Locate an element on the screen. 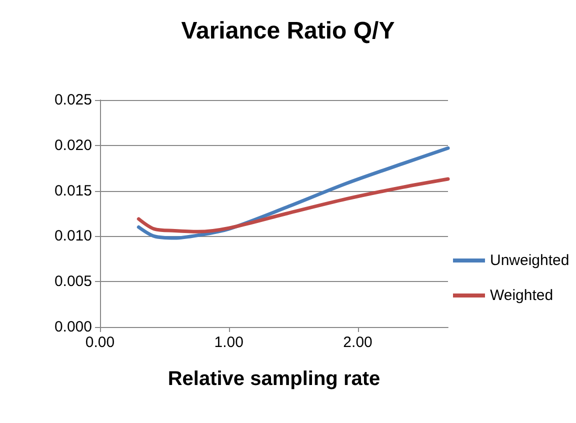 The height and width of the screenshot is (423, 576). legend-label: Unweighted is located at coordinates (530, 260).